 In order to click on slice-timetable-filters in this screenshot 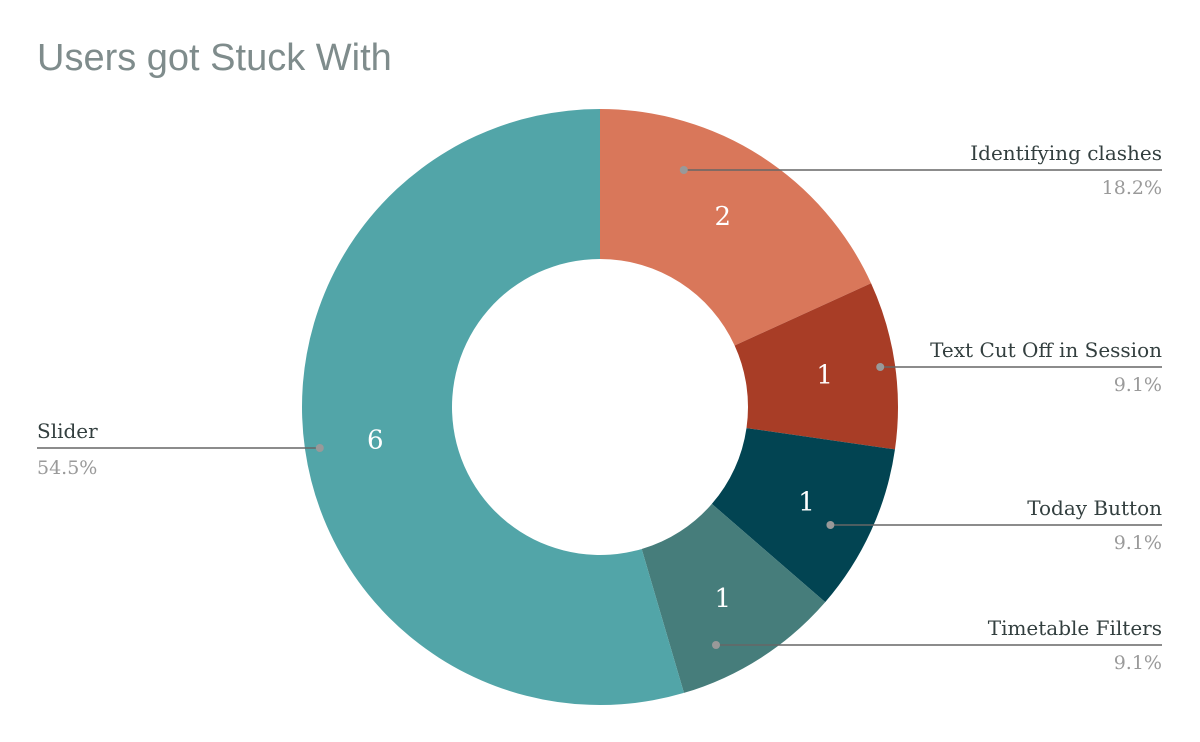, I will do `click(733, 598)`.